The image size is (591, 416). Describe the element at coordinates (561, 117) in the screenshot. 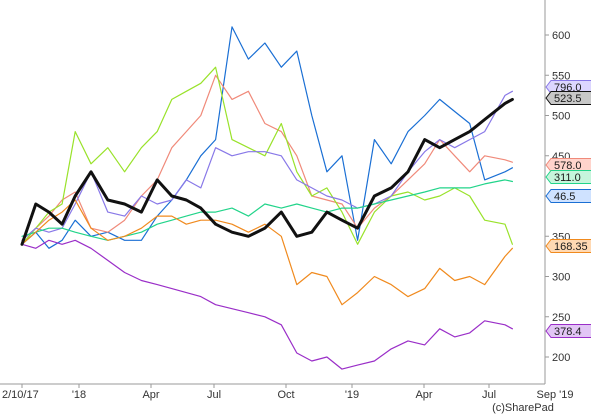

I see `y-tick-label: 500` at that location.